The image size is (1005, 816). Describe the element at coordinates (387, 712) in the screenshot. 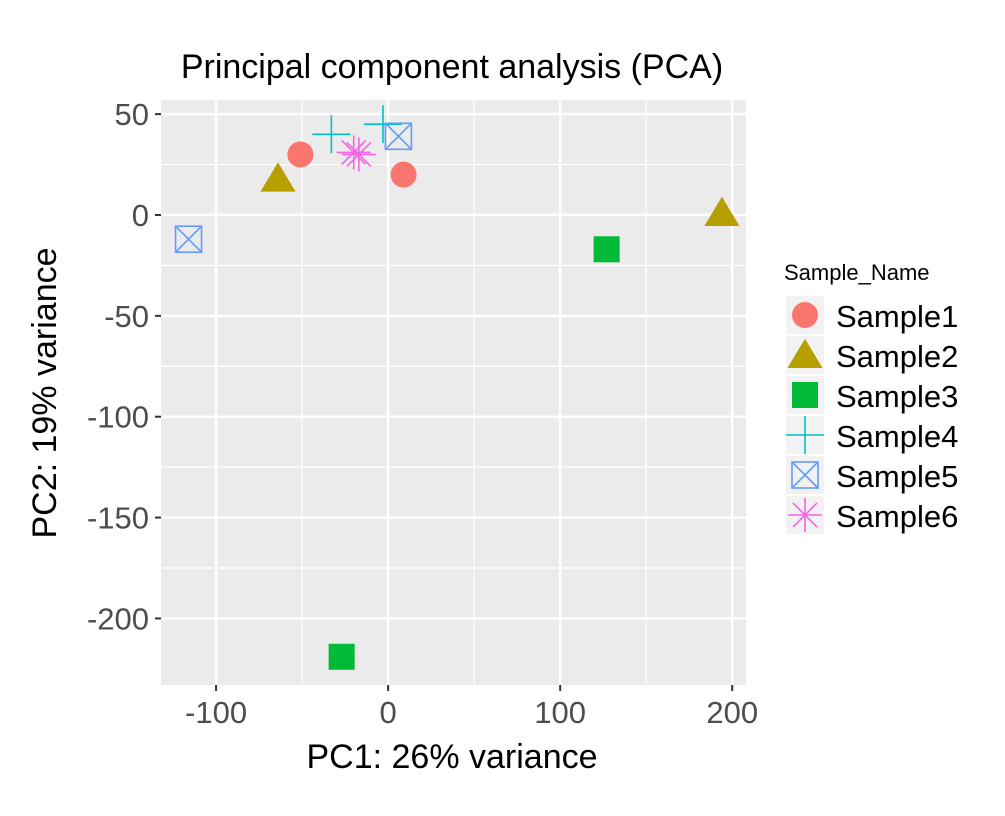

I see `x-tick-label: 0` at that location.